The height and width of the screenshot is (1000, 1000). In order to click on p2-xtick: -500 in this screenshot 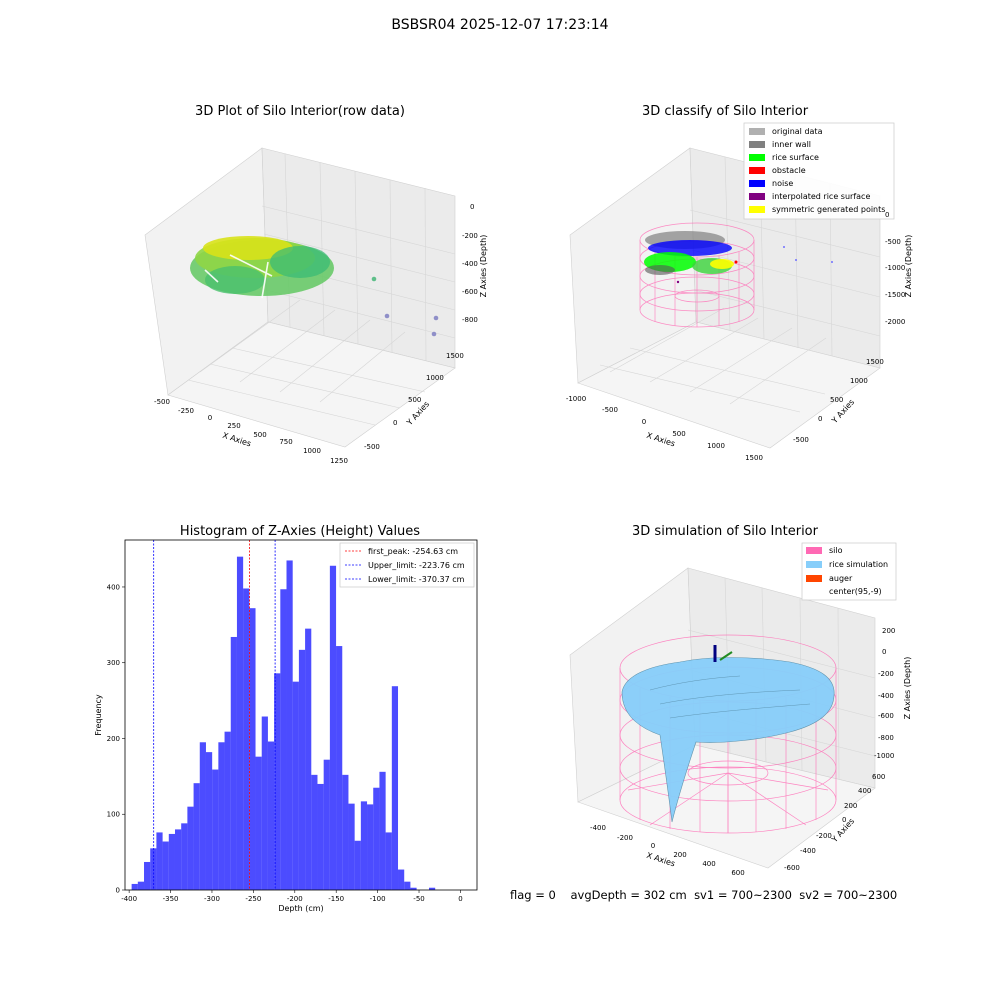, I will do `click(610, 410)`.